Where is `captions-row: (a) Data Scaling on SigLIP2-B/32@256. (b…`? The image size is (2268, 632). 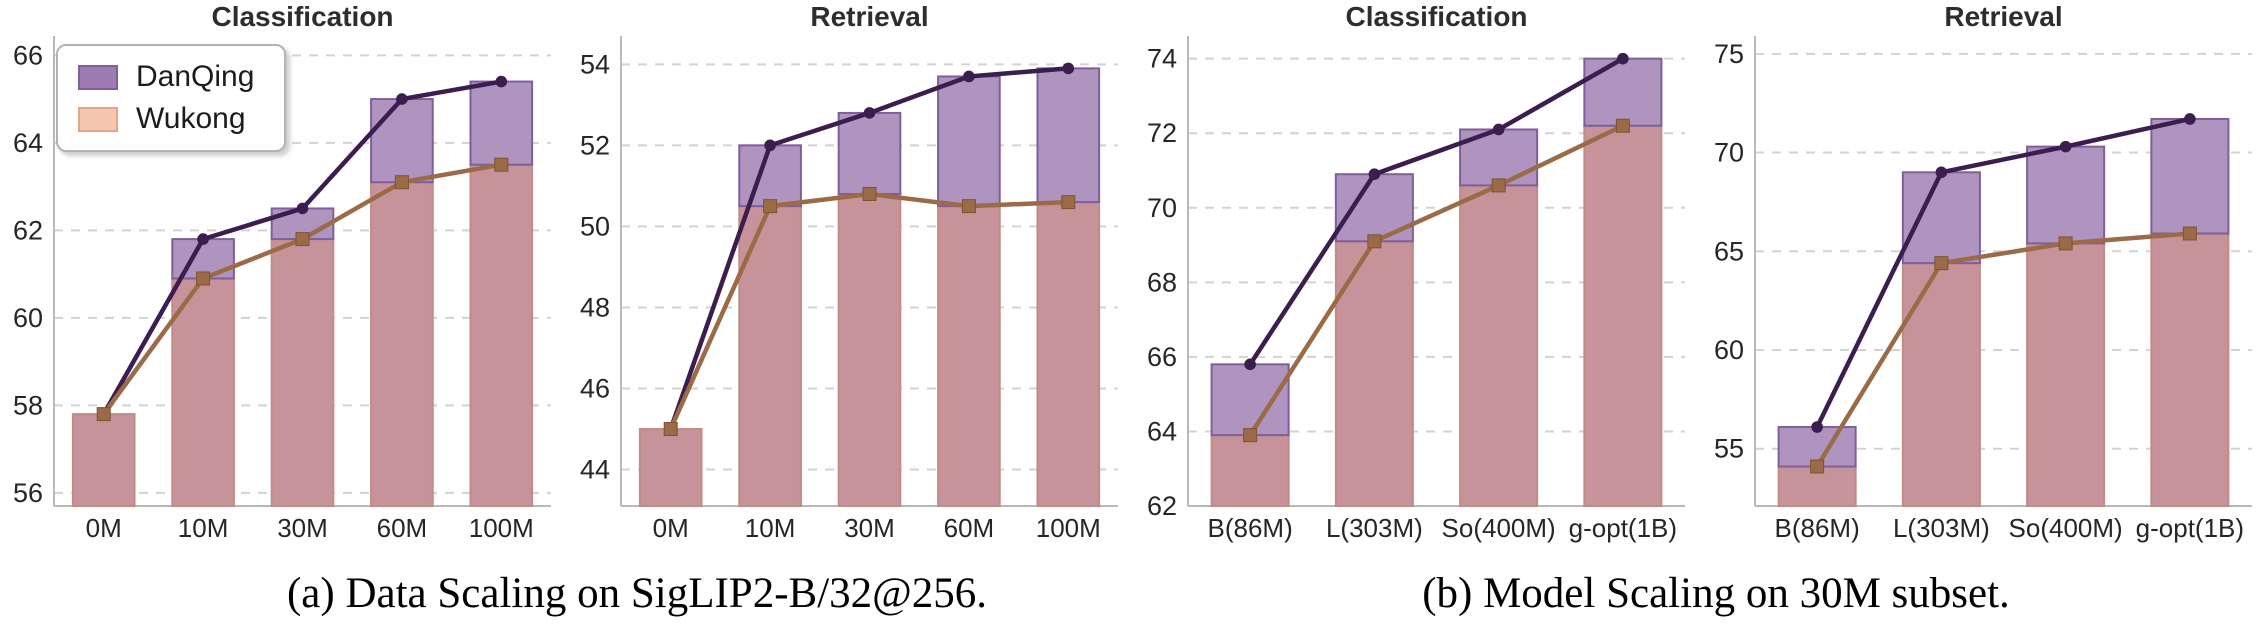
captions-row: (a) Data Scaling on SigLIP2-B/32@256. (b… is located at coordinates (1134, 593).